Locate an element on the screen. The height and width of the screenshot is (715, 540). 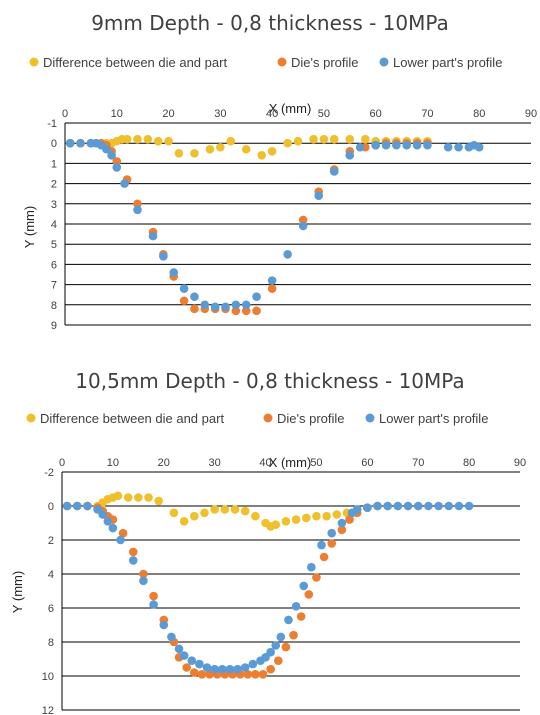
legend-1-part-marker is located at coordinates (384, 62).